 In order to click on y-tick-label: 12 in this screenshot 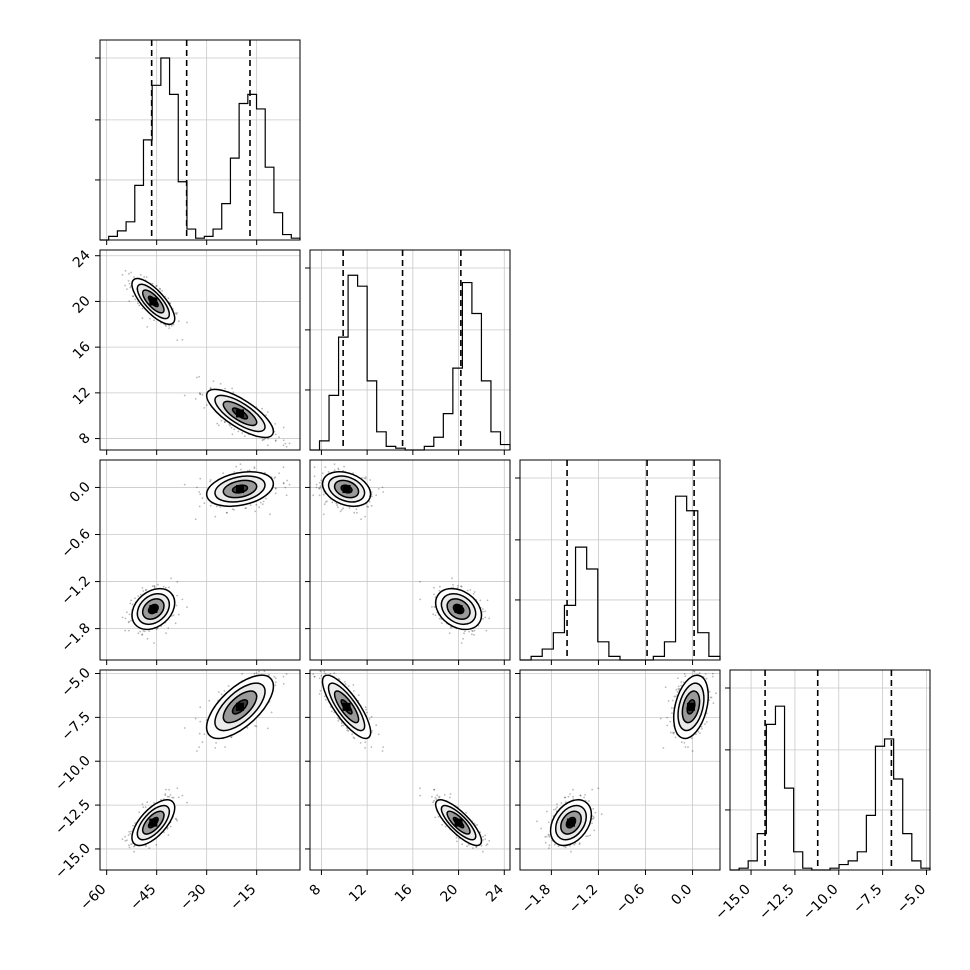, I will do `click(82, 396)`.